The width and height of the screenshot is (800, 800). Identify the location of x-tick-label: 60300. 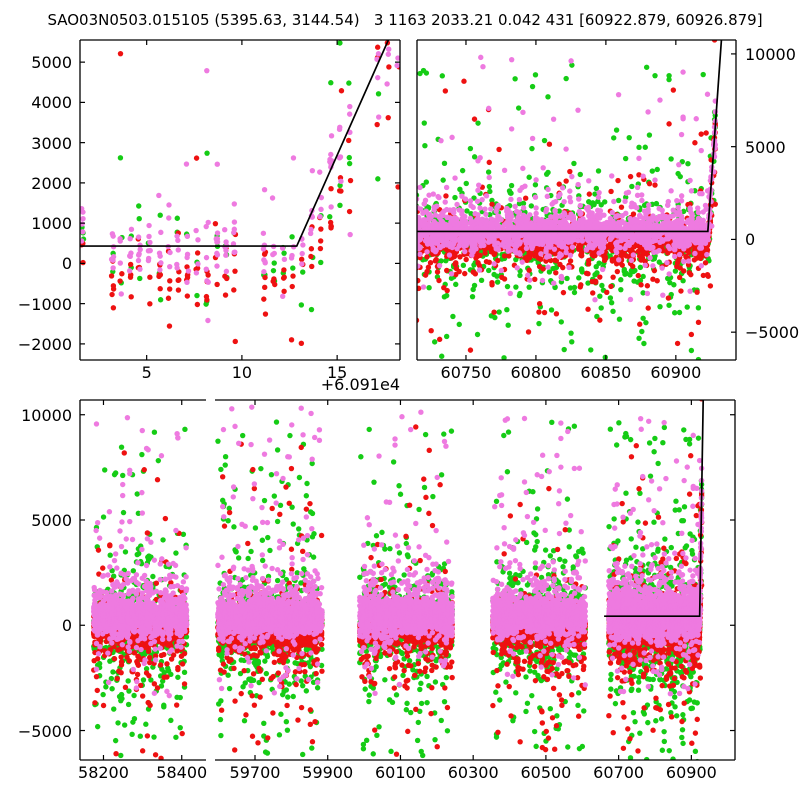
(473, 772).